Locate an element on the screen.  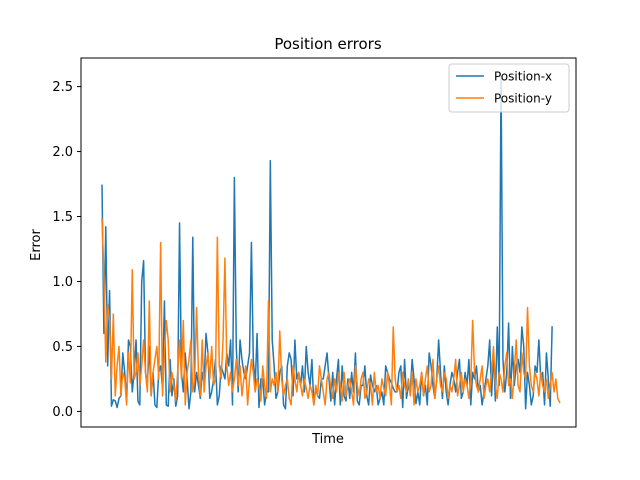
y-tick-label: 0.0 is located at coordinates (62, 412).